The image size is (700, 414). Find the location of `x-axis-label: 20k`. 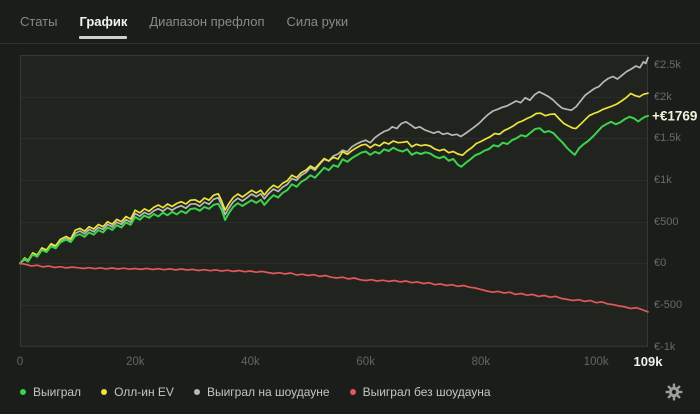

x-axis-label: 20k is located at coordinates (135, 362).